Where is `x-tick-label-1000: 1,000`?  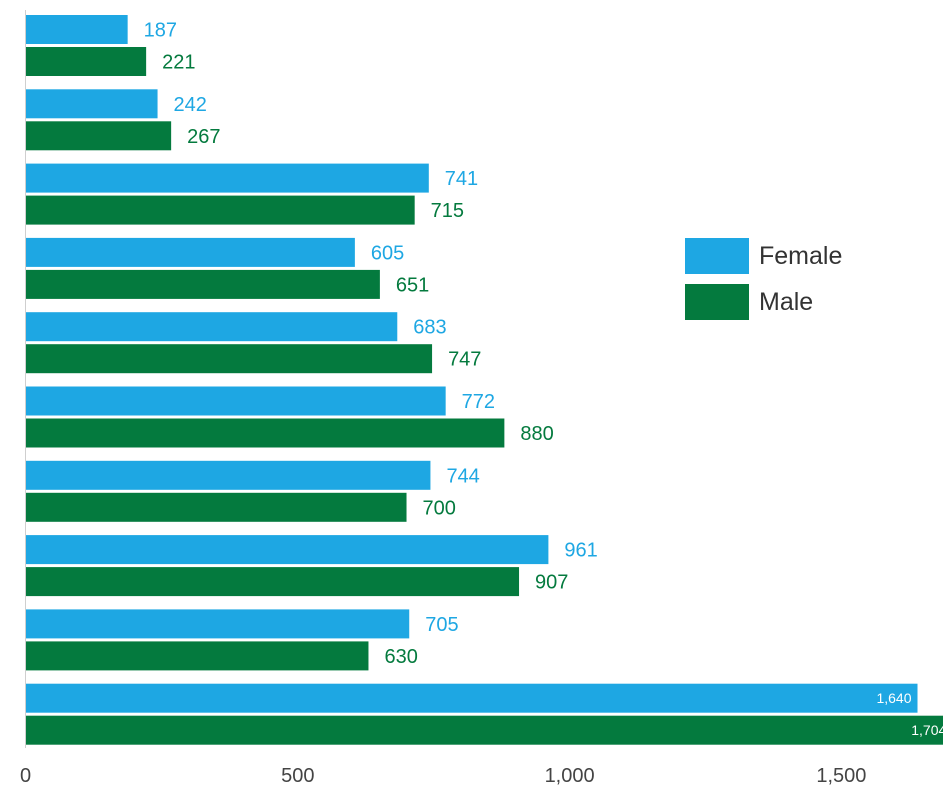 x-tick-label-1000: 1,000 is located at coordinates (570, 776).